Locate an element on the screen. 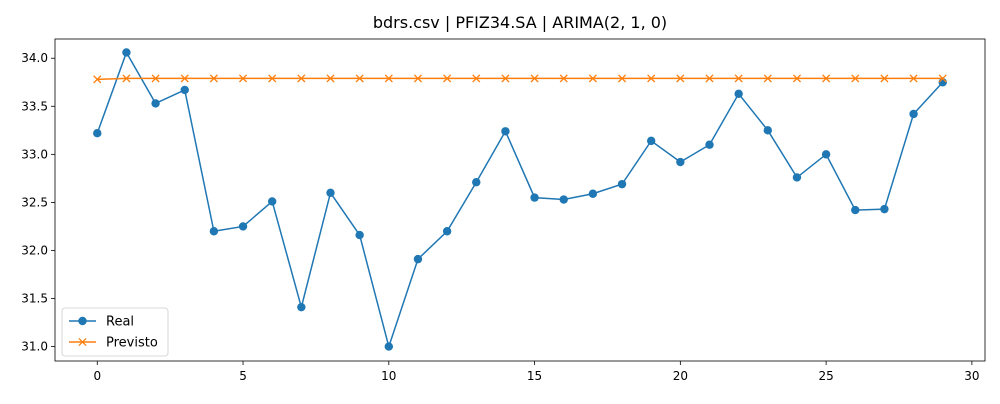 Image resolution: width=1000 pixels, height=404 pixels. y-tick-label-32: 32.0 is located at coordinates (34, 250).